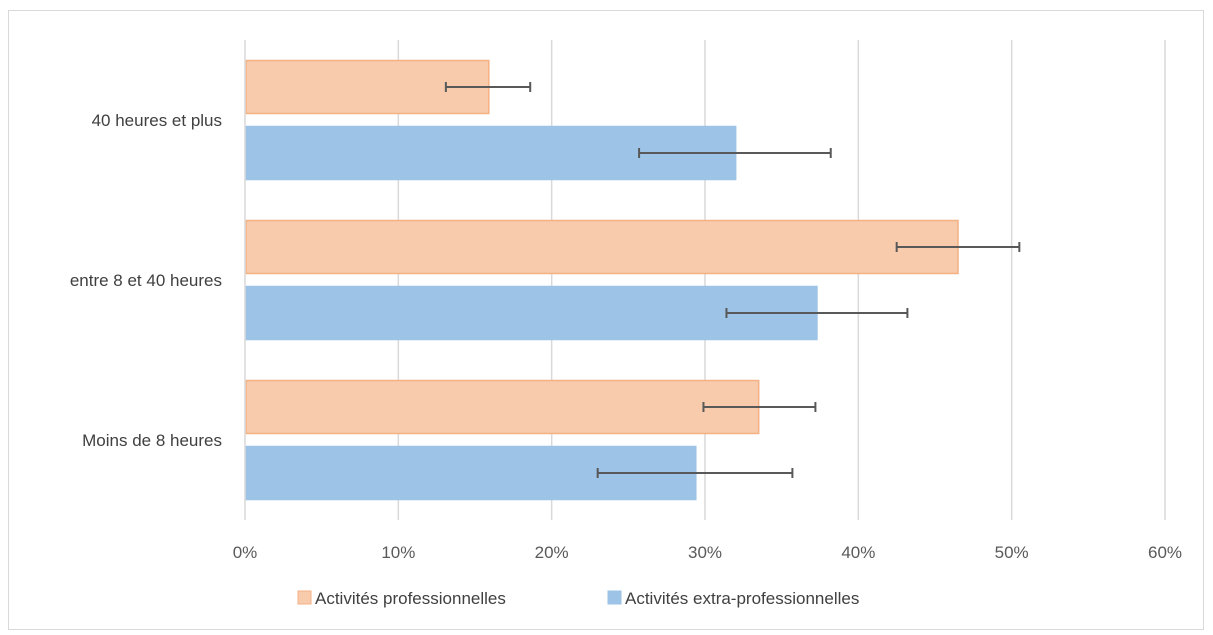 The width and height of the screenshot is (1213, 635). Describe the element at coordinates (398, 552) in the screenshot. I see `x-tick-label: 10%` at that location.